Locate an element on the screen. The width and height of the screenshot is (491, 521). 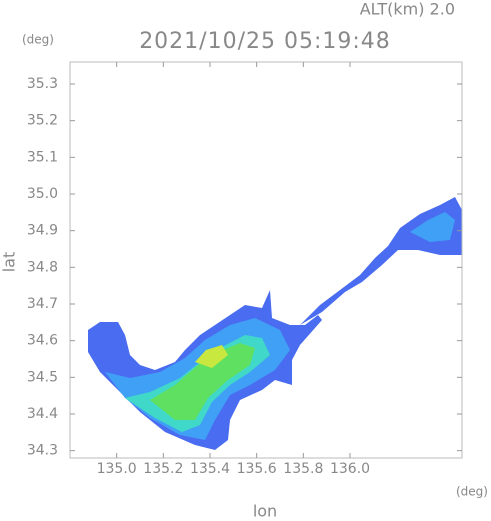
y-tick-label: 35.3 is located at coordinates (42, 84).